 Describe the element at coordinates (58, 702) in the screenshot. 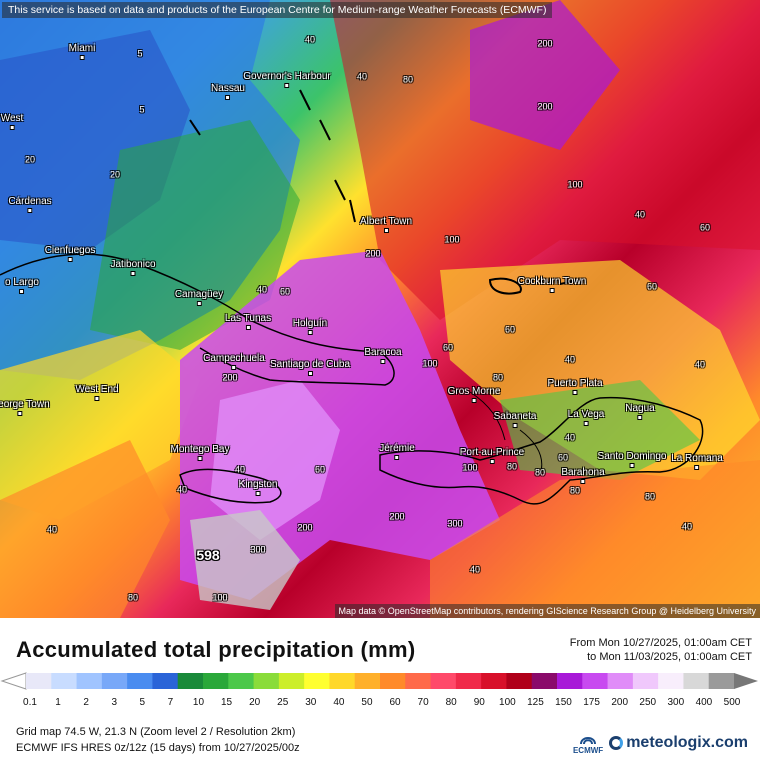

I see `legend-tick: 1` at that location.